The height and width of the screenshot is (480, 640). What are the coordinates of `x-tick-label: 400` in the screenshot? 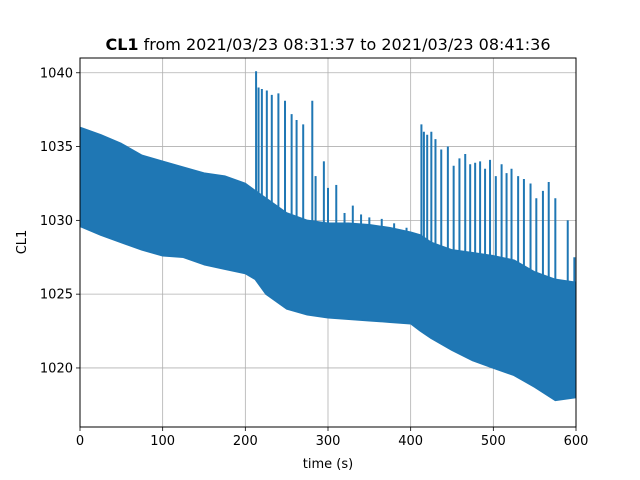 It's located at (410, 441).